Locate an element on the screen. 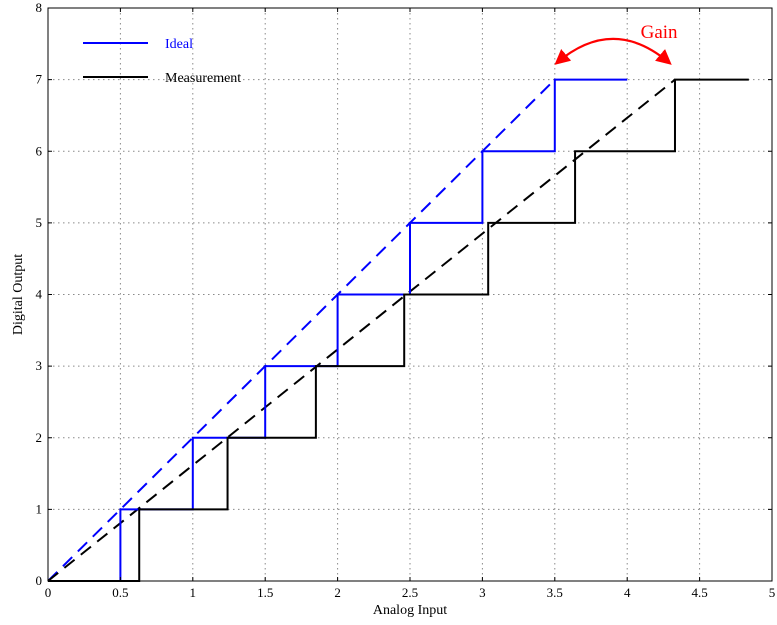 This screenshot has height=625, width=777. x-tick-label: 1.5 is located at coordinates (265, 592).